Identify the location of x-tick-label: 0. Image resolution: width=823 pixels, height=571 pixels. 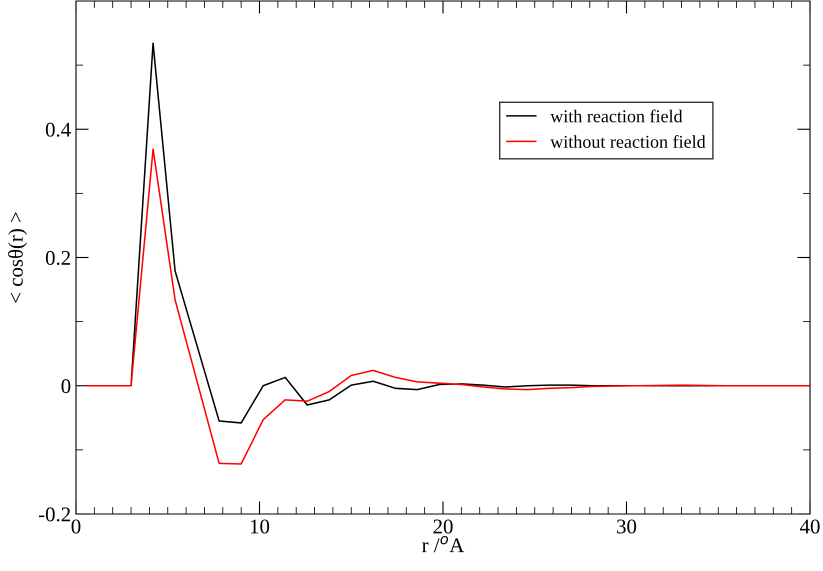
(76, 526).